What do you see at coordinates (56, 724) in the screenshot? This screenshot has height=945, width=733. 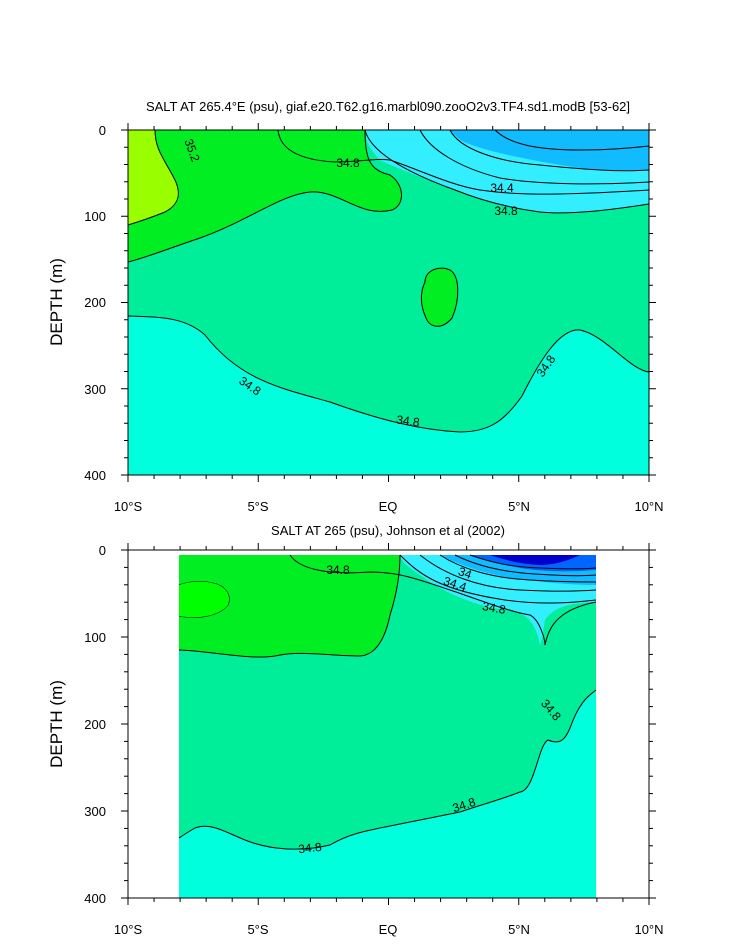 I see `panel-bottom-ylabel: DEPTH (m)` at bounding box center [56, 724].